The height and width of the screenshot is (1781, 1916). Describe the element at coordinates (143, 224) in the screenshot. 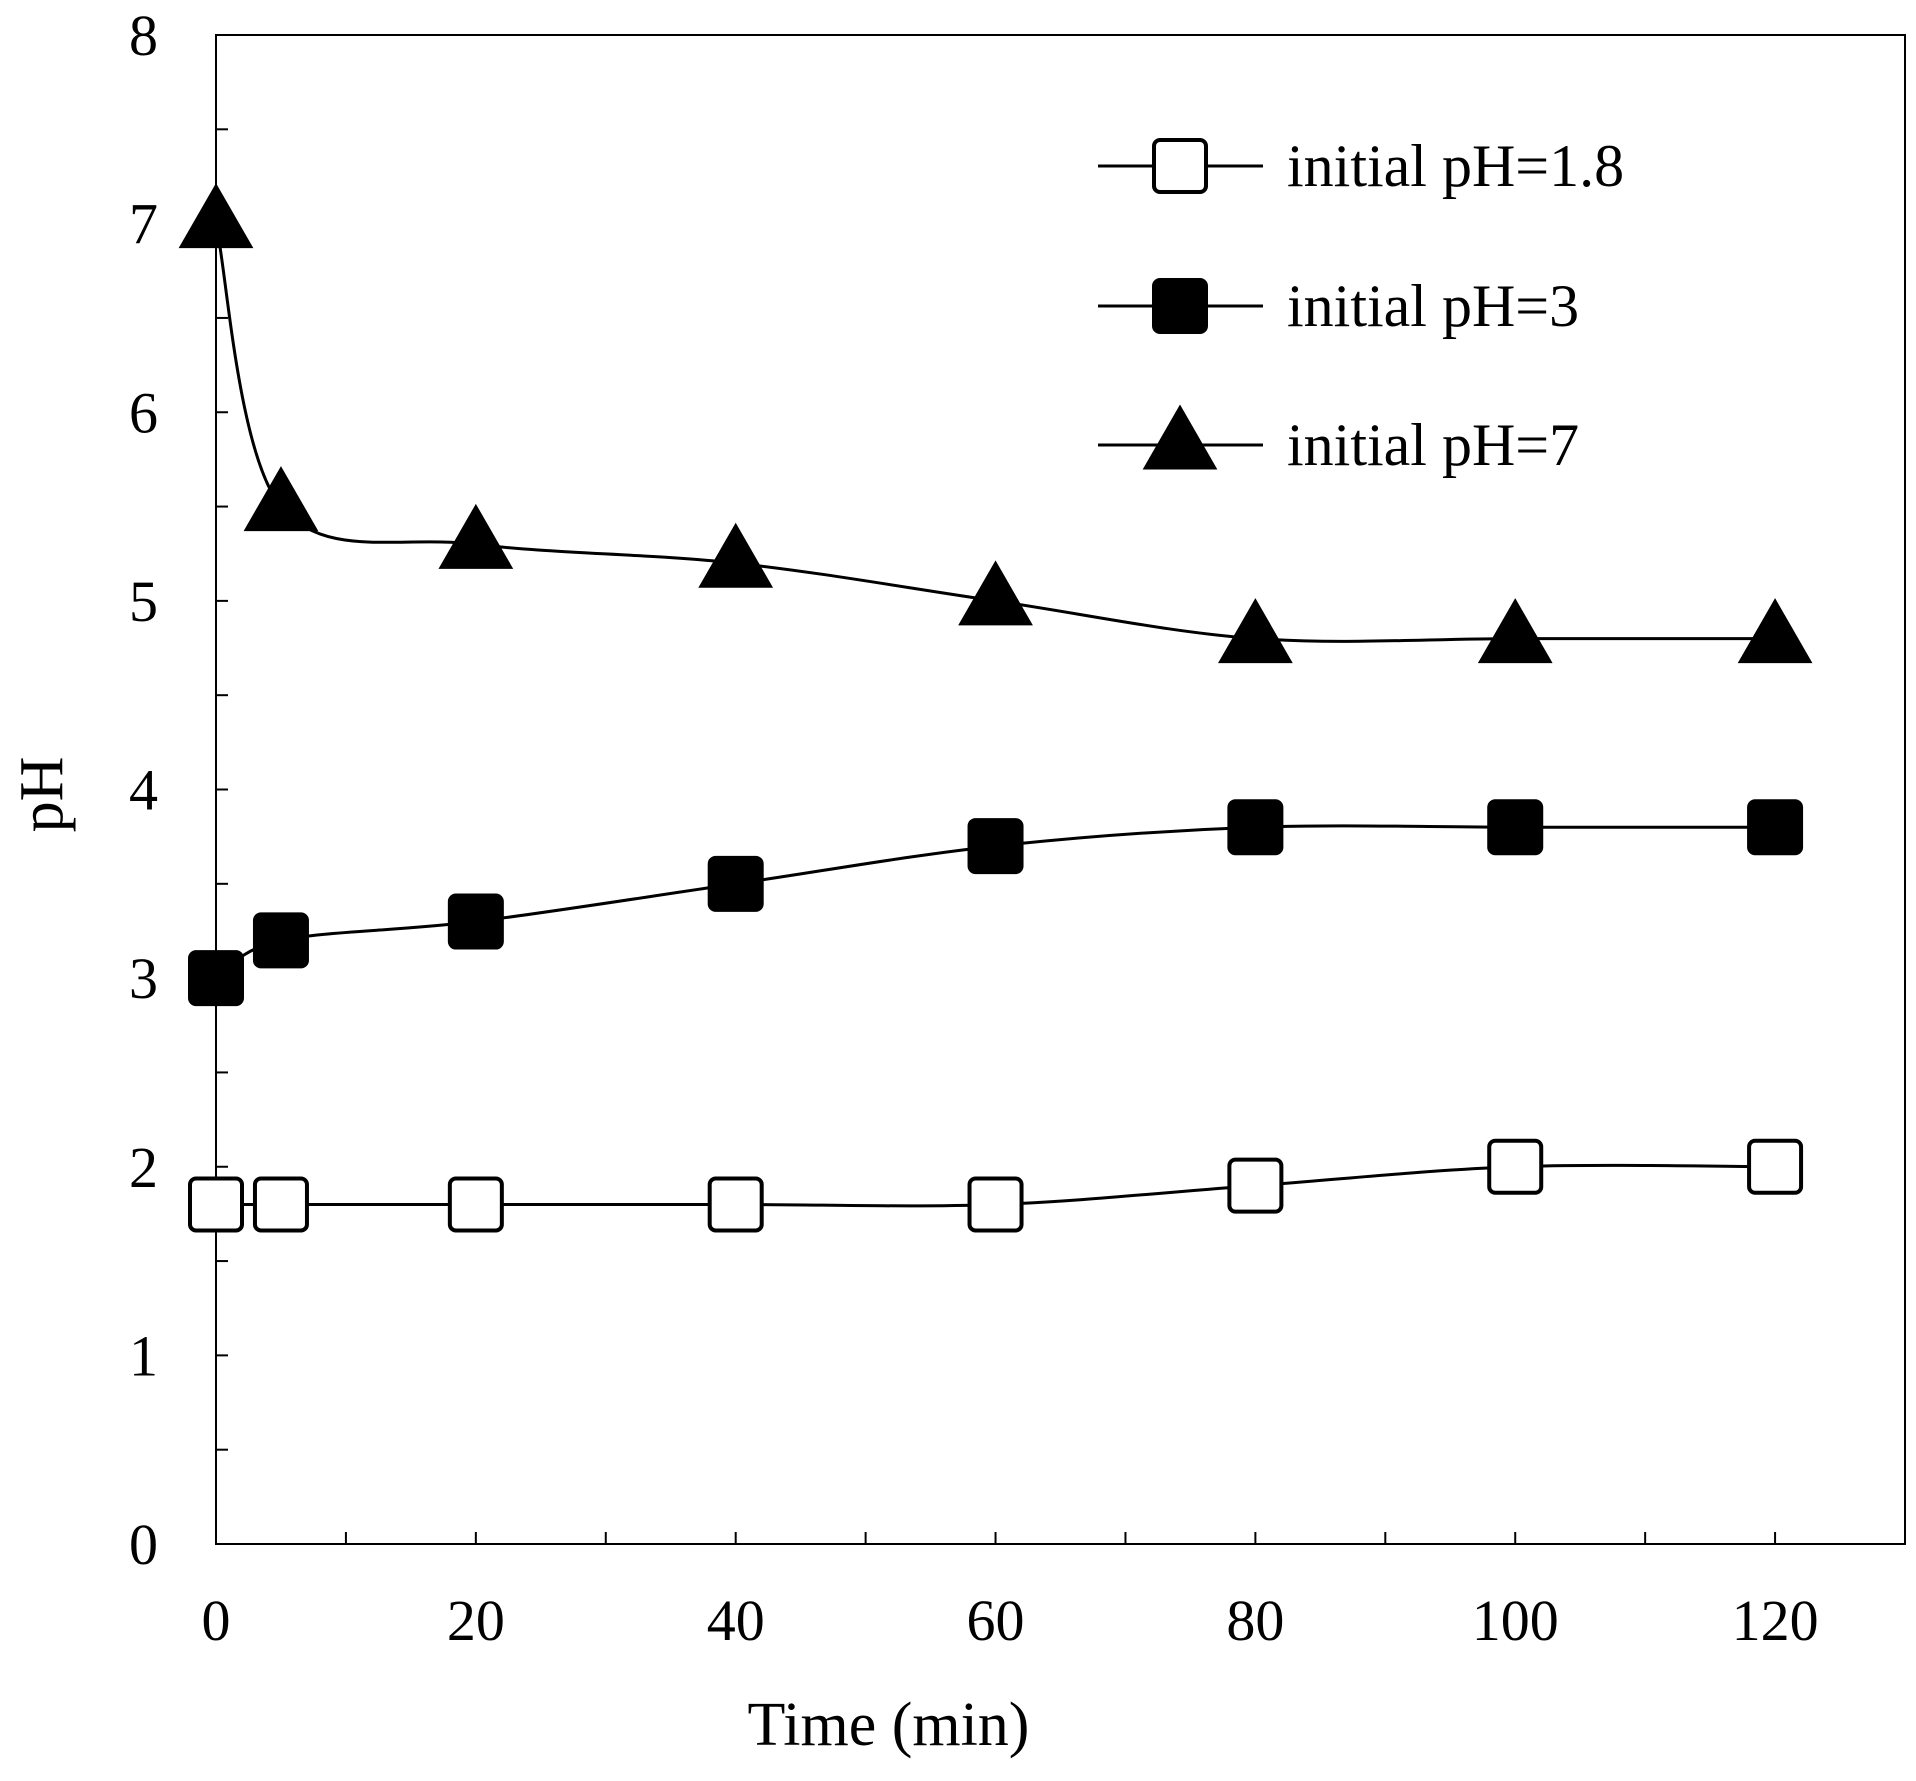

I see `y-tick-label: 7` at that location.